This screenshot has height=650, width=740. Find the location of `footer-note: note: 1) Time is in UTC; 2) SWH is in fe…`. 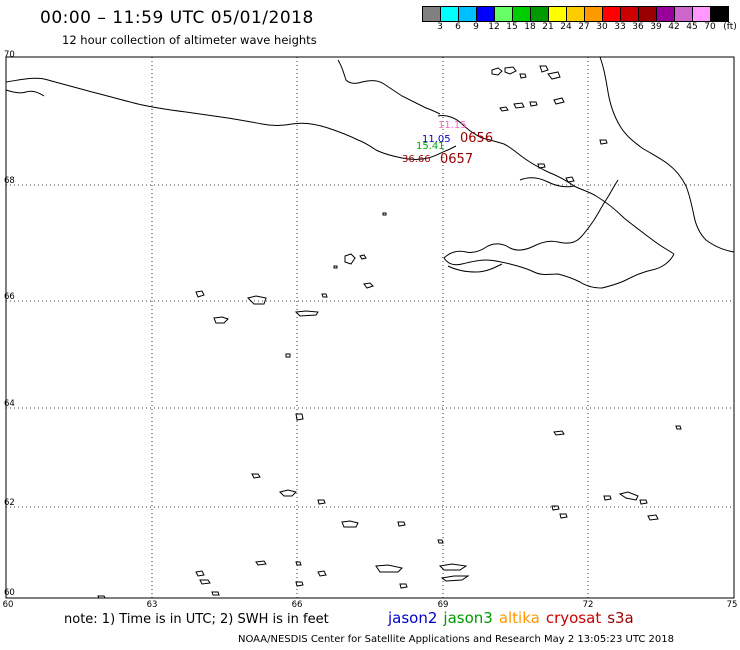

footer-note: note: 1) Time is in UTC; 2) SWH is in fe… is located at coordinates (196, 619).